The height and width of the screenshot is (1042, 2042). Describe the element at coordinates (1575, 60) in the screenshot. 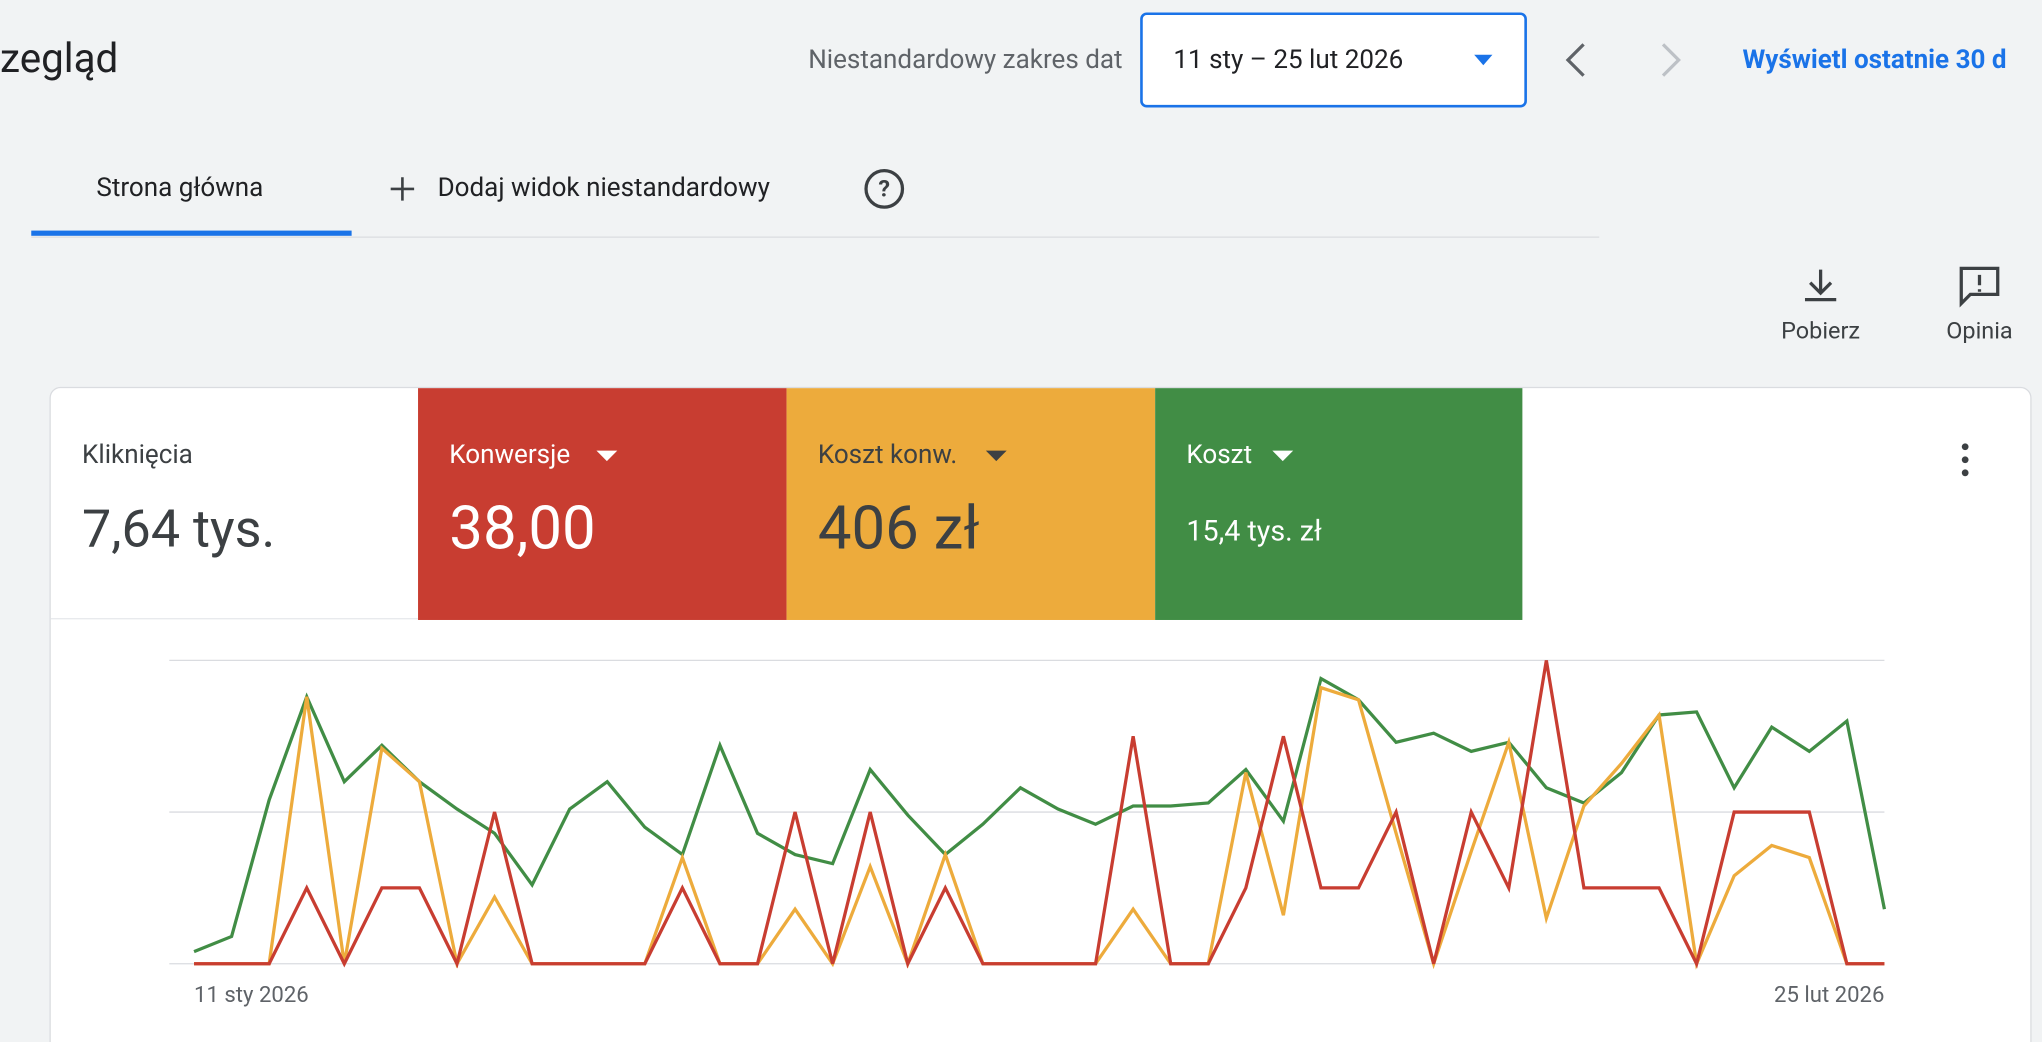

I see `prev-button` at that location.